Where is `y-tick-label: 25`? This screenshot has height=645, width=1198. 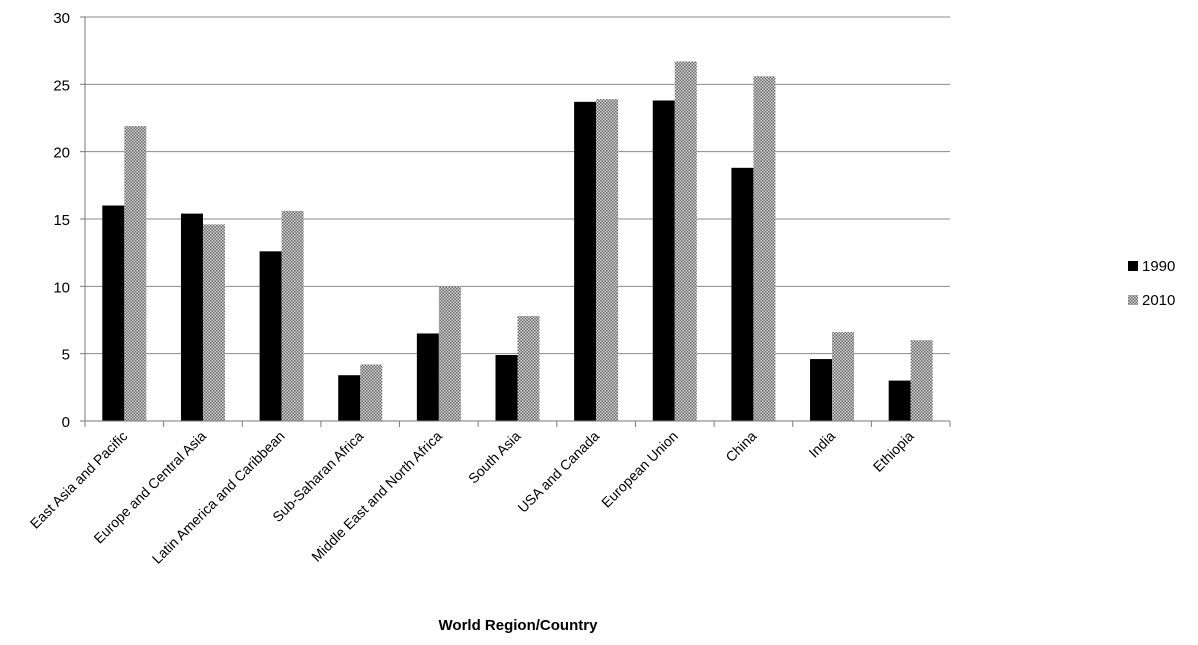 y-tick-label: 25 is located at coordinates (61, 85).